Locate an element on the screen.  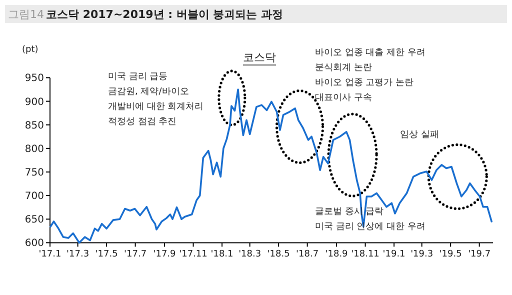
annotation: 임상 실패 is located at coordinates (419, 135).